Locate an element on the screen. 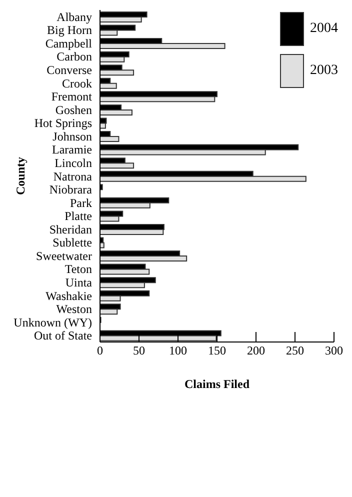 The image size is (352, 497). y-tick-label: Carbon is located at coordinates (74, 57).